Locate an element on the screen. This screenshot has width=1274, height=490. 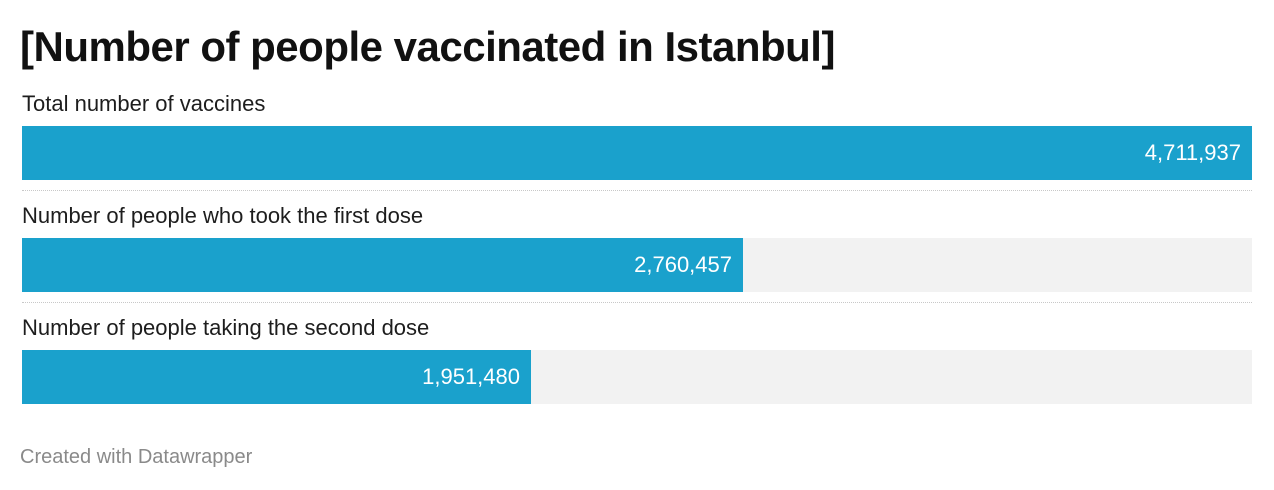
bar-value-label: 4,711,937 is located at coordinates (1192, 152).